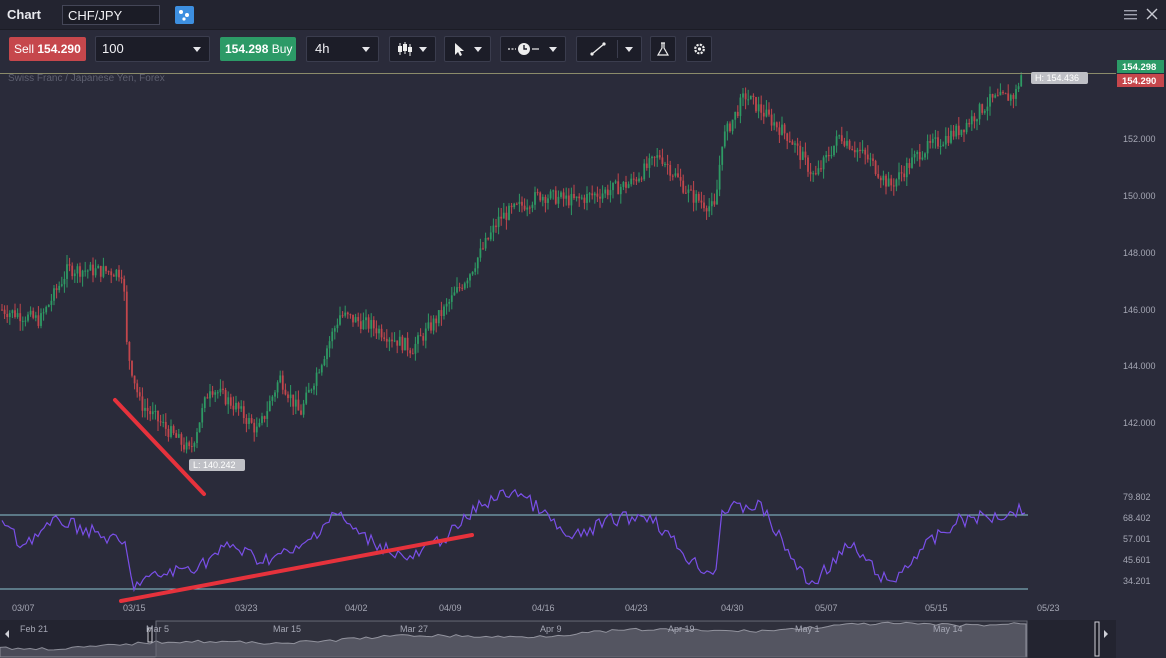  What do you see at coordinates (282, 49) in the screenshot?
I see `buy-label: Buy` at bounding box center [282, 49].